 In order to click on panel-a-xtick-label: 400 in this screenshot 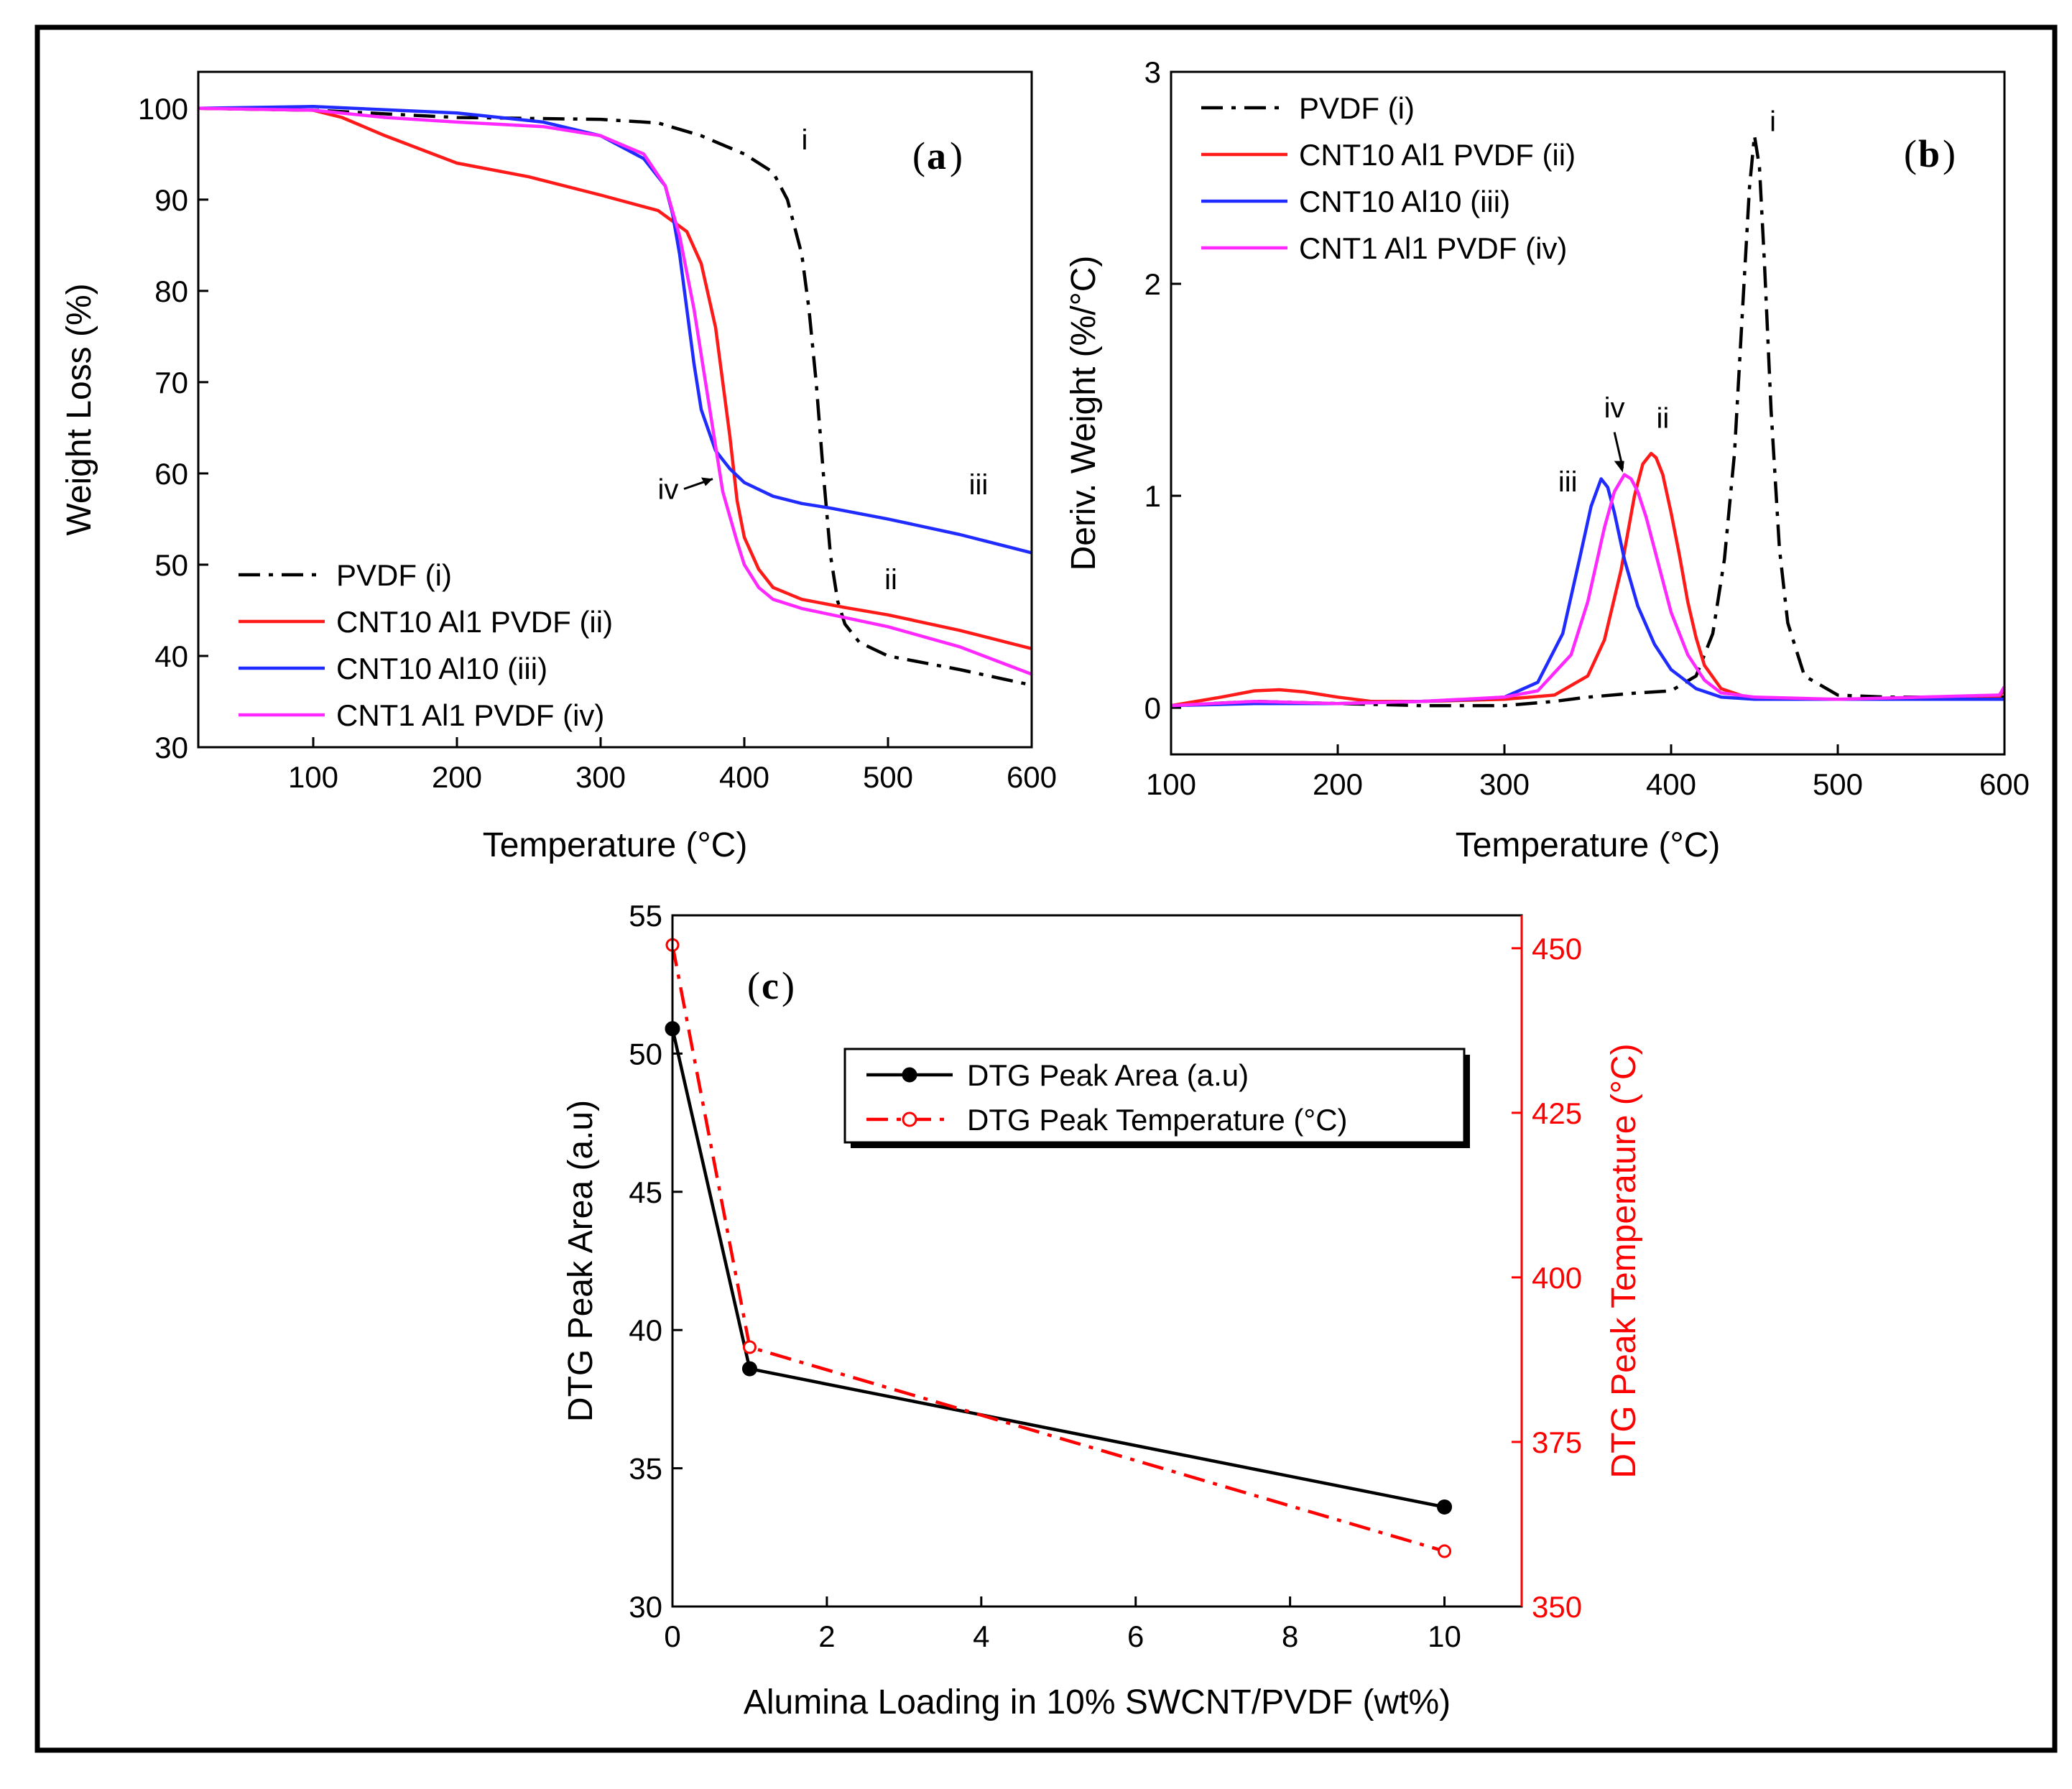, I will do `click(744, 777)`.